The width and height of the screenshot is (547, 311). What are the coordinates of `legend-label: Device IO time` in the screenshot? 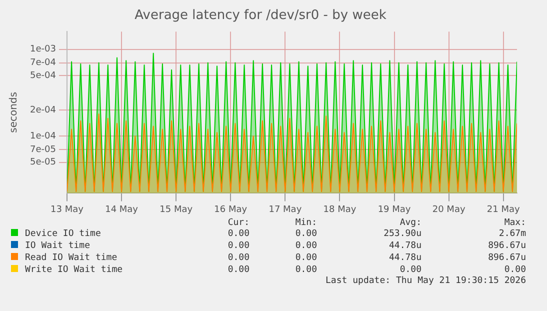 It's located at (63, 234).